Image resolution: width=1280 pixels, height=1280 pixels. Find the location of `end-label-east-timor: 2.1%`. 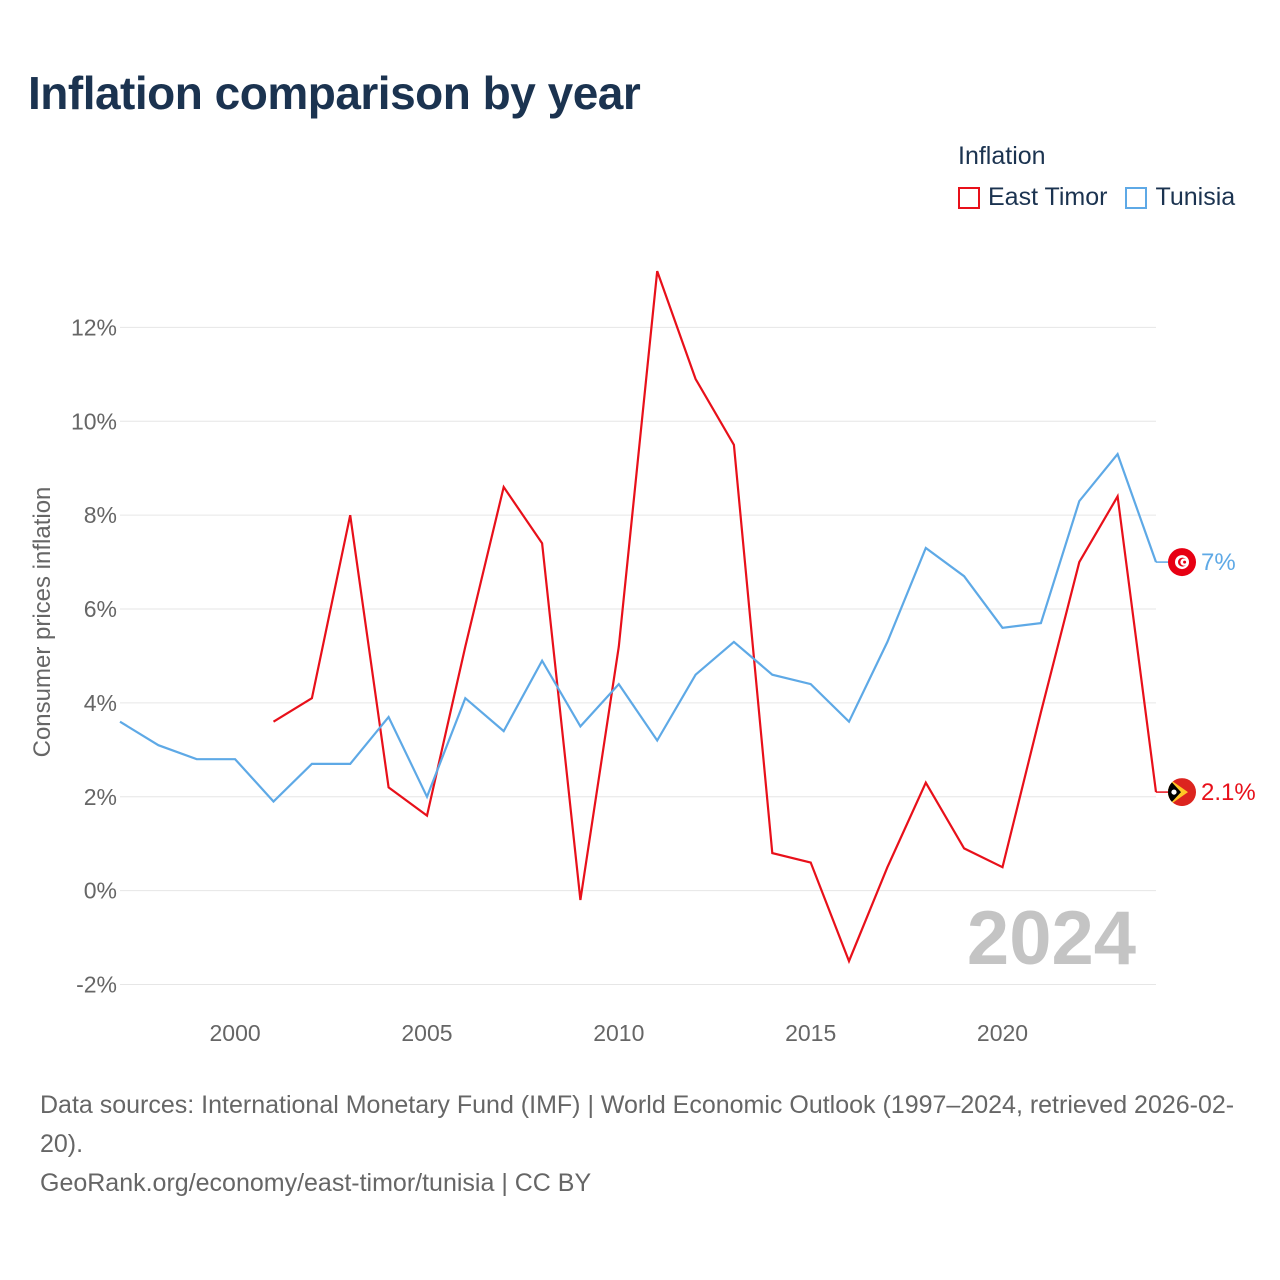

end-label-east-timor: 2.1% is located at coordinates (1228, 792).